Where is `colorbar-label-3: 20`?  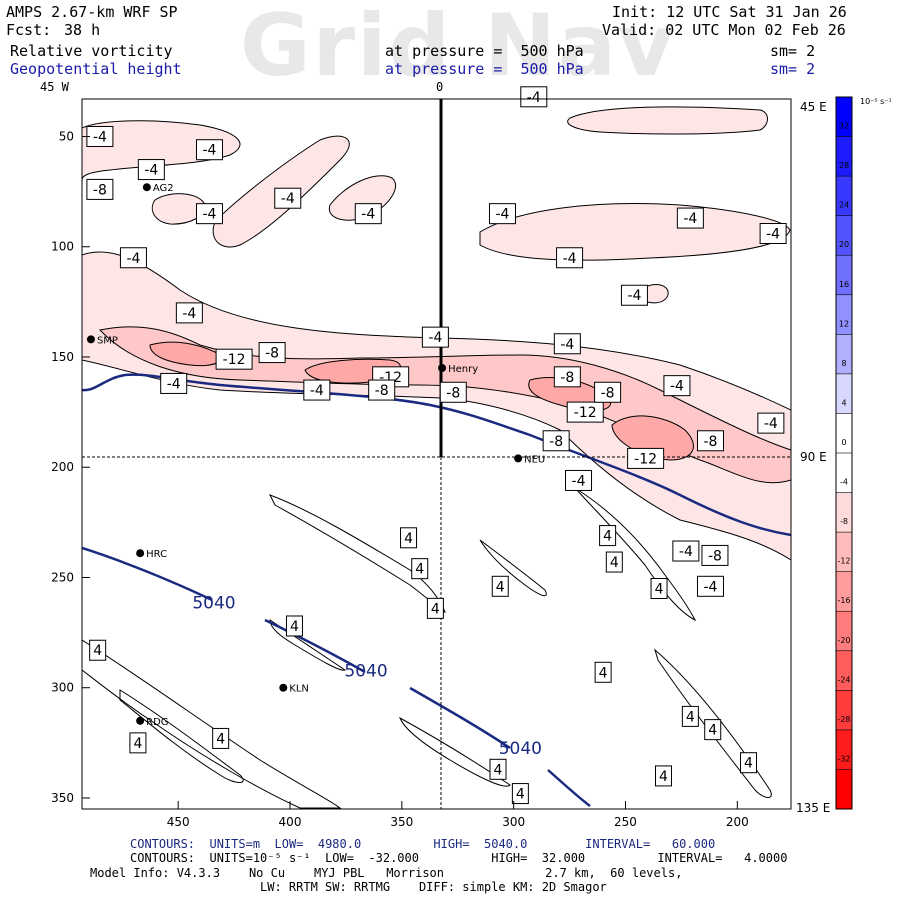 colorbar-label-3: 20 is located at coordinates (844, 244).